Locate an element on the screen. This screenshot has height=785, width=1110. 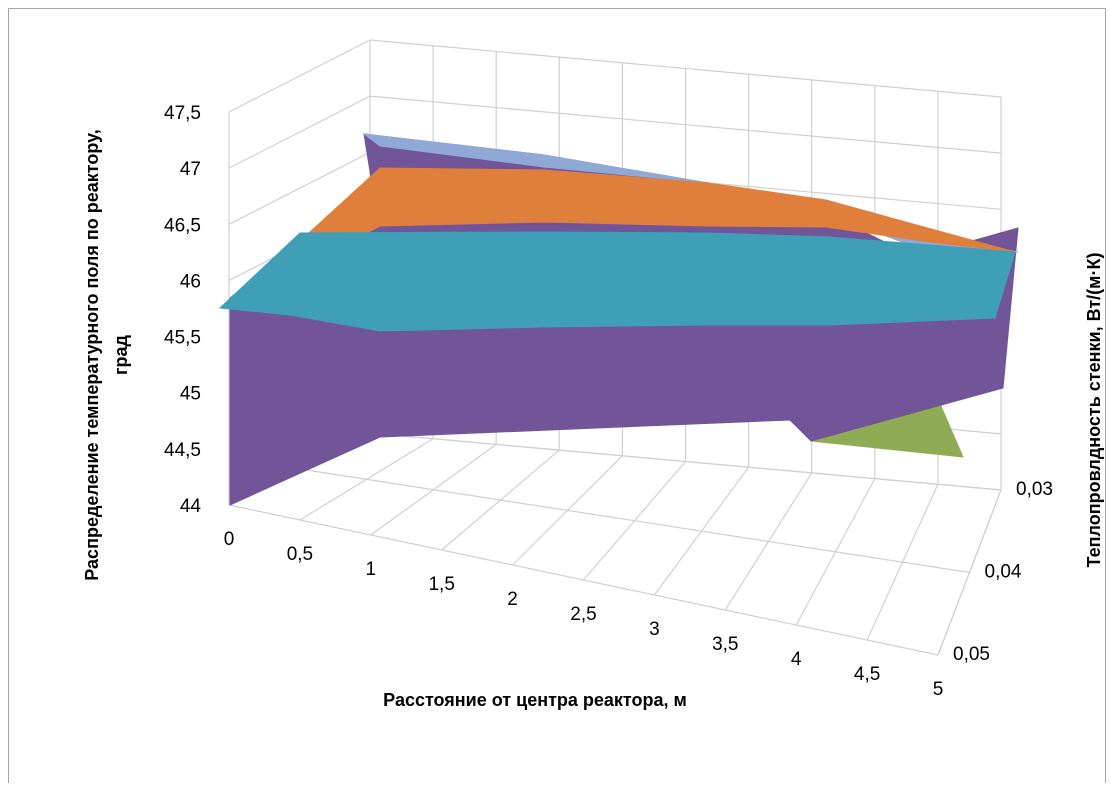
grid-line-right-edge is located at coordinates (969, 572).